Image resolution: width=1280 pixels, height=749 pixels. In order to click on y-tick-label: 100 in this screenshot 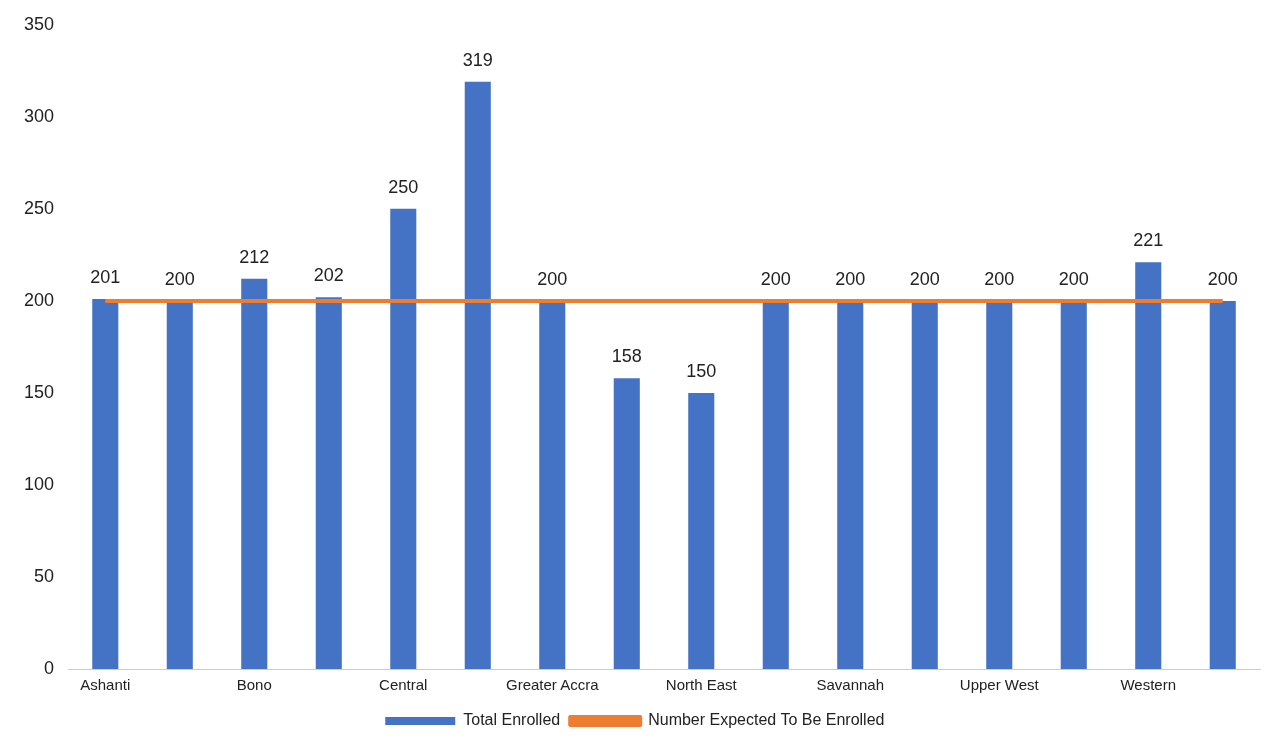, I will do `click(39, 483)`.